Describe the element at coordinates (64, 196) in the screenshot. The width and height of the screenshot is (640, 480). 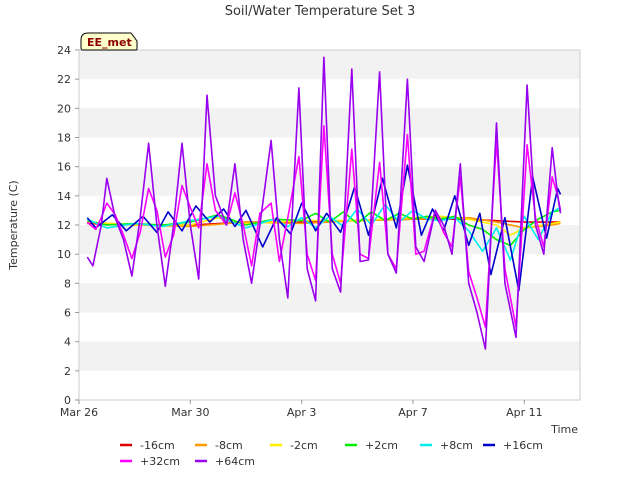
I see `y-tick-label: 14` at that location.